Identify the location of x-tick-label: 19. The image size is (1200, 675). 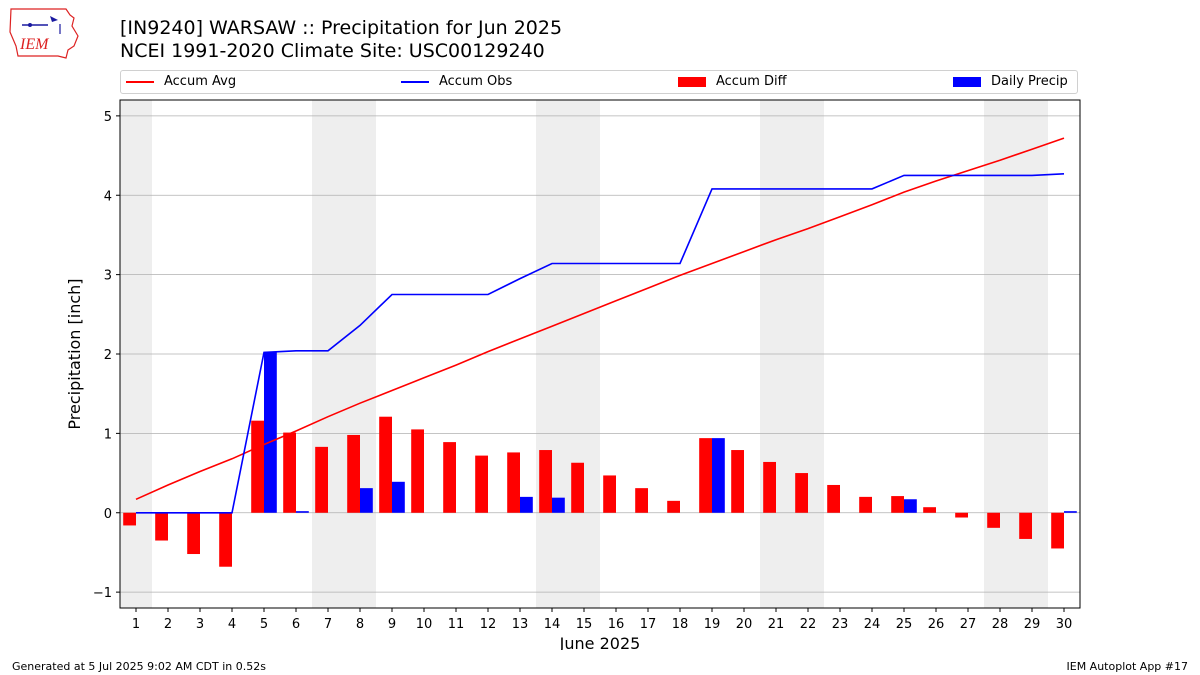
(712, 624).